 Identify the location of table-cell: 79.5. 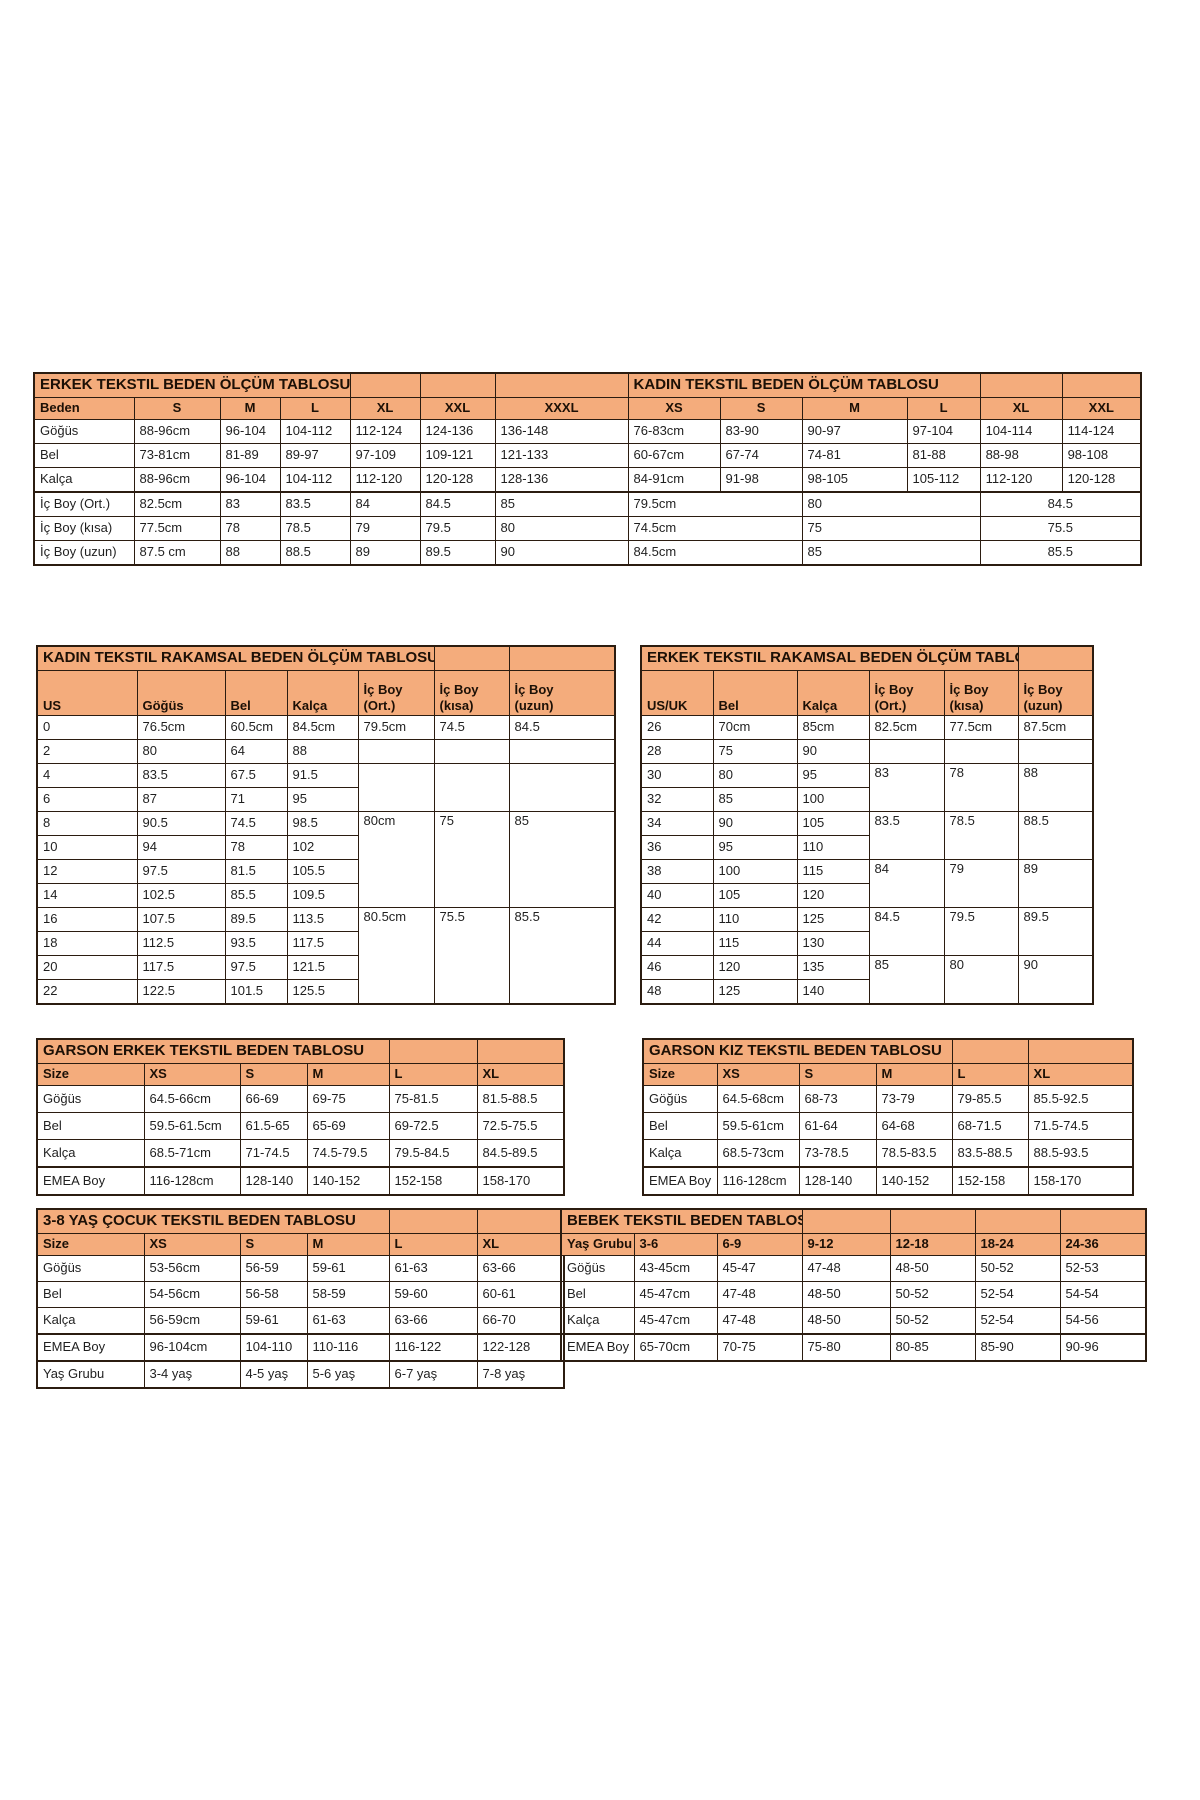
(457, 528).